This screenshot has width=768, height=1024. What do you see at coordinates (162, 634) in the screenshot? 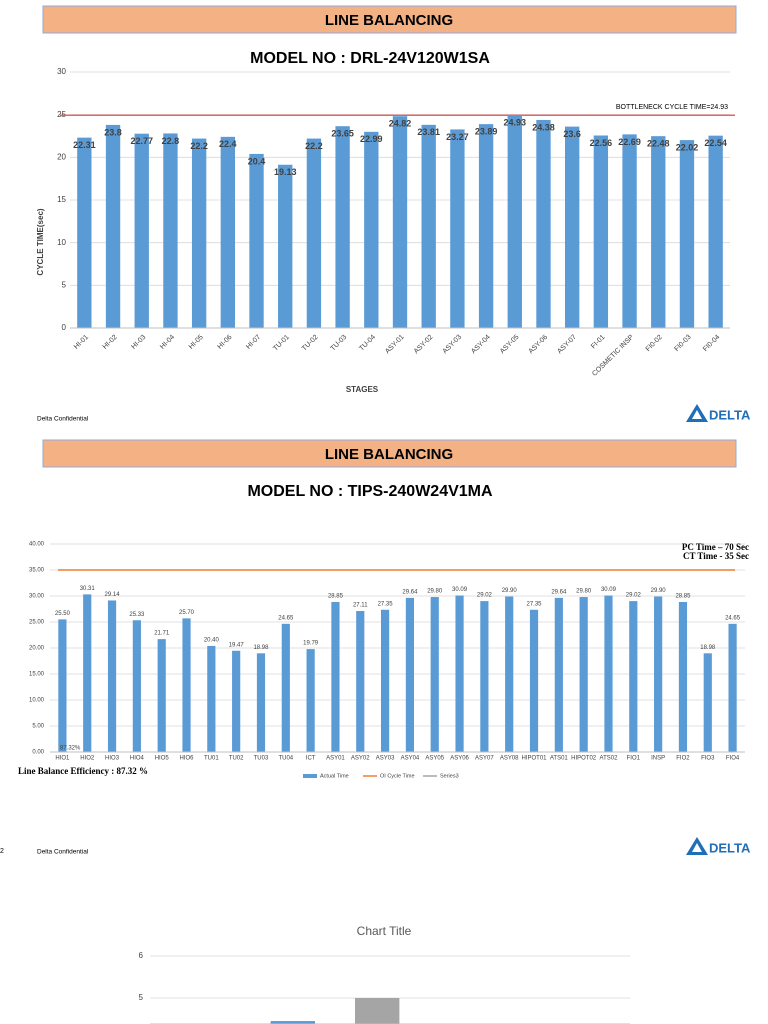
I see `data-label: 21.71` at bounding box center [162, 634].